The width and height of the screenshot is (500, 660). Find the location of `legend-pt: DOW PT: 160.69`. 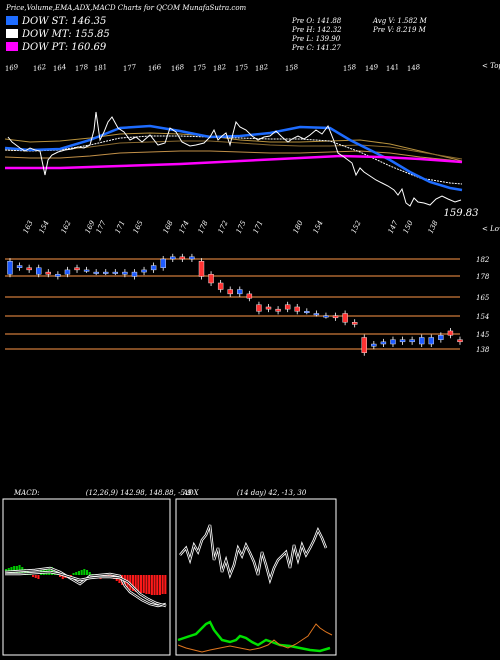

legend-pt: DOW PT: 160.69 is located at coordinates (58, 48).